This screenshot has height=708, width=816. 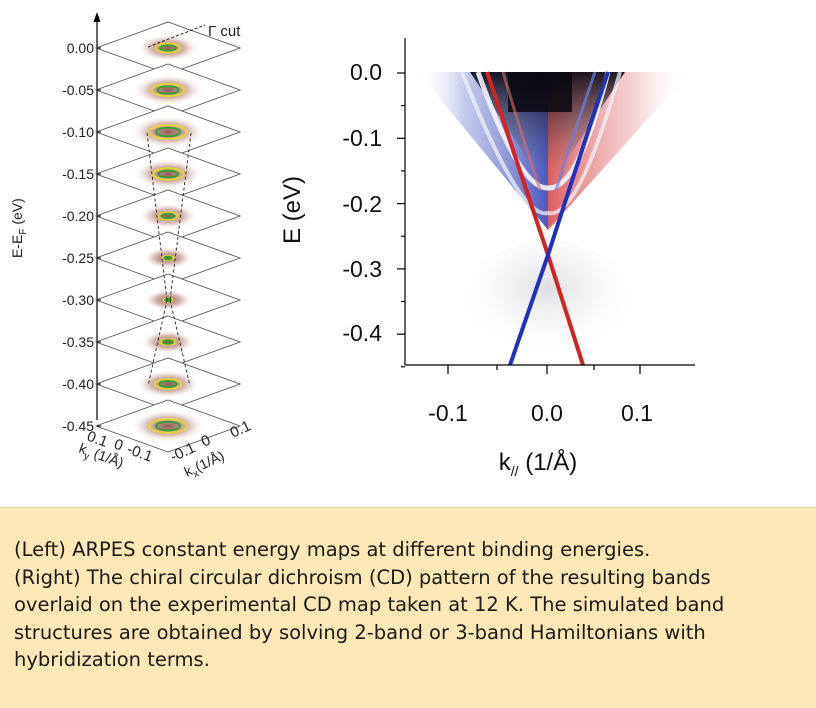 I want to click on energy-slices, so click(x=168, y=237).